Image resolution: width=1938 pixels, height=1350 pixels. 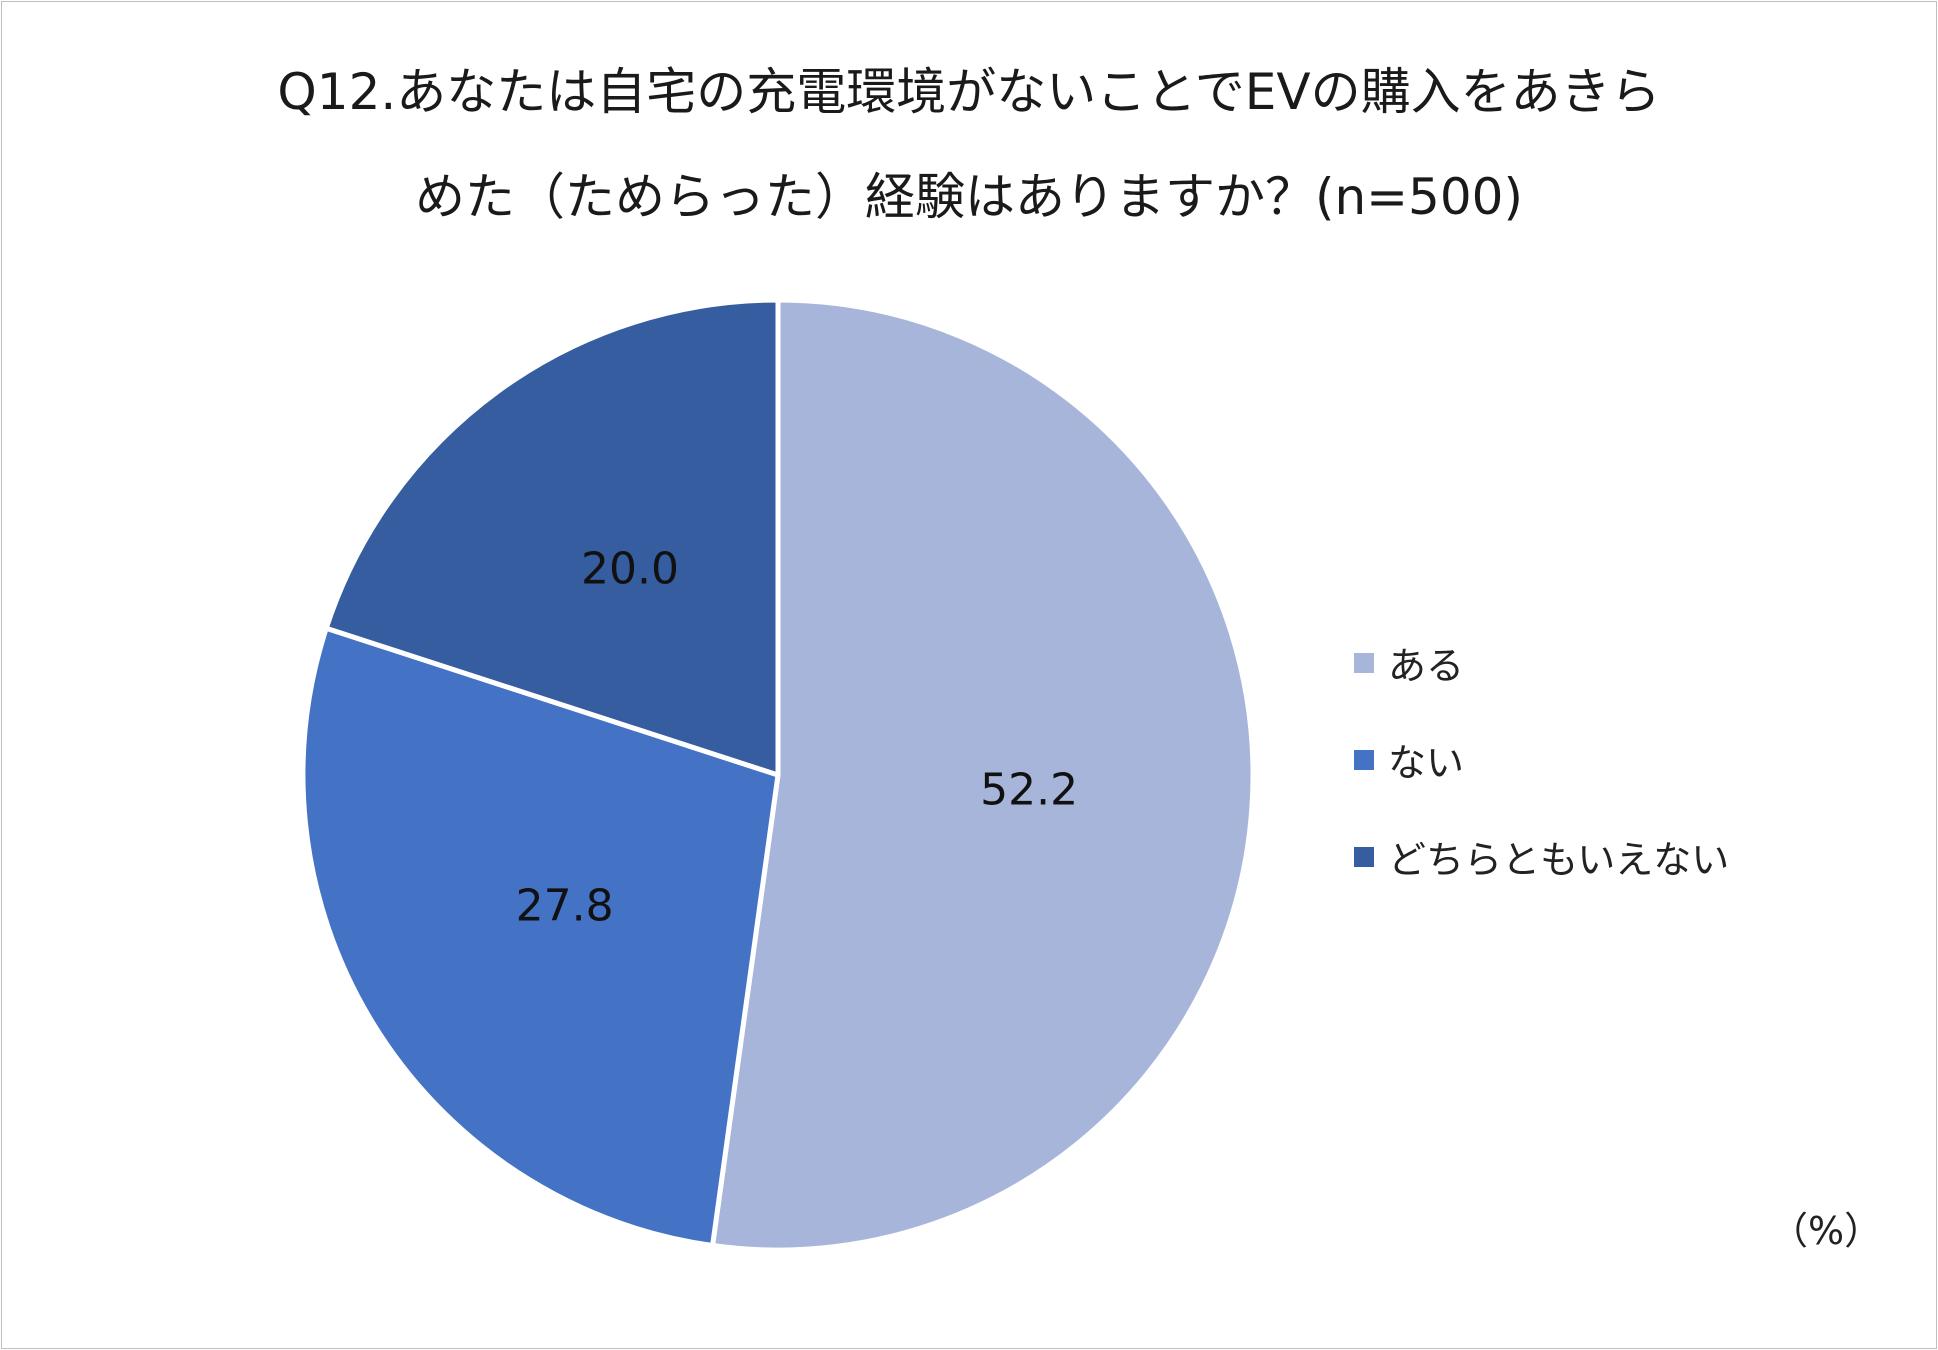 I want to click on legend-label-2: ない, so click(x=1426, y=763).